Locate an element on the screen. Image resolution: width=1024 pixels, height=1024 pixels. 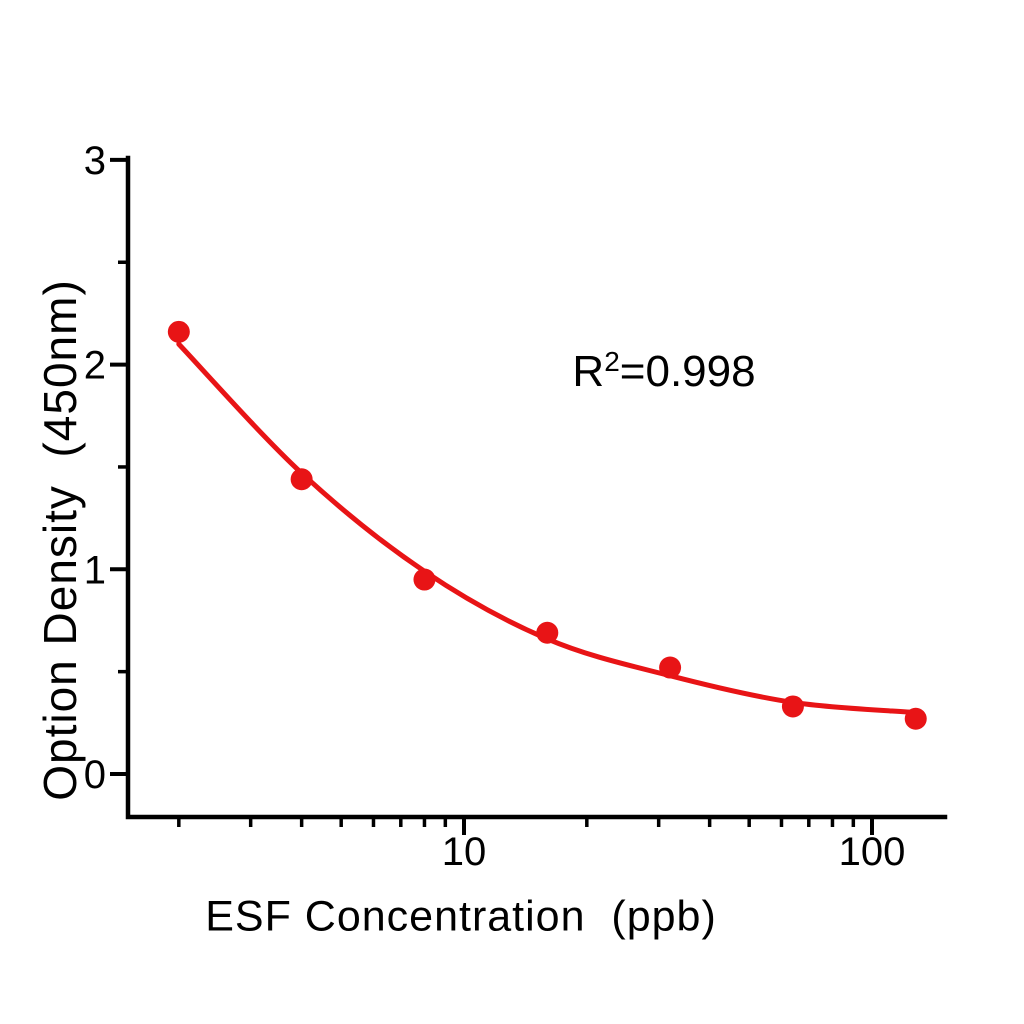
r-squared-base: R is located at coordinates (588, 371).